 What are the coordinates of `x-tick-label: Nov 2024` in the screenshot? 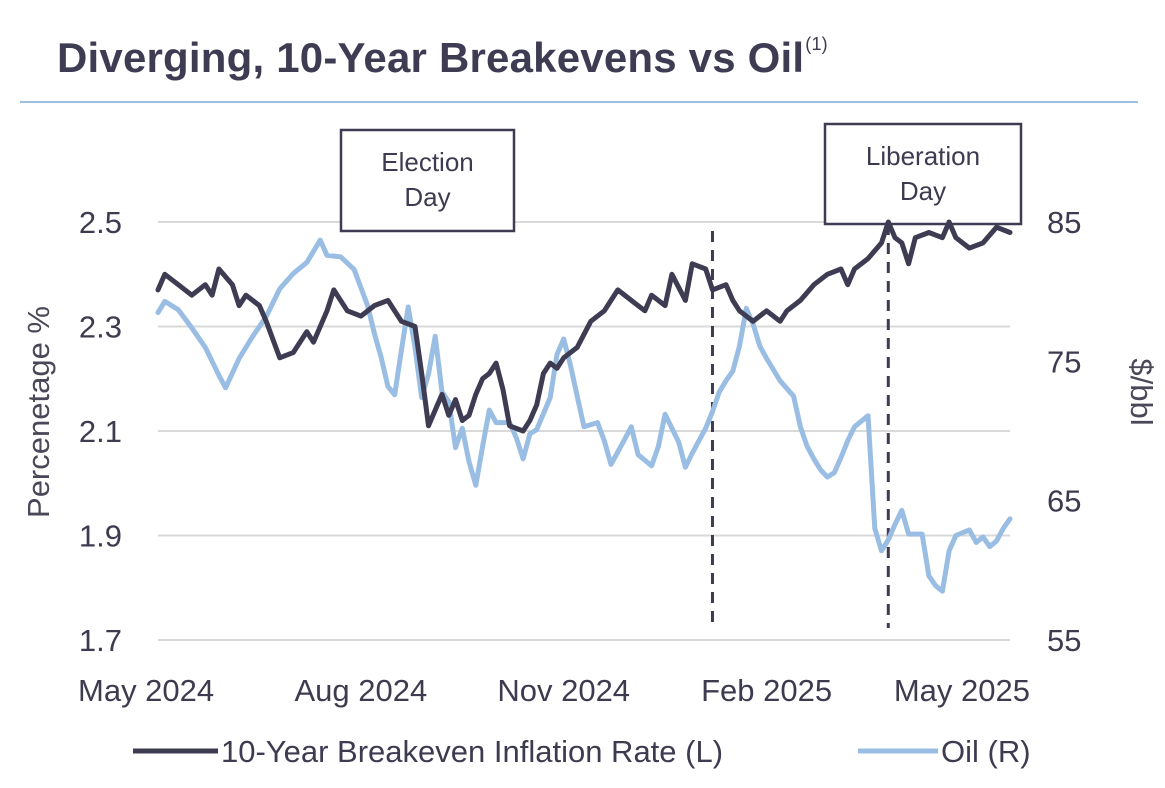 It's located at (563, 690).